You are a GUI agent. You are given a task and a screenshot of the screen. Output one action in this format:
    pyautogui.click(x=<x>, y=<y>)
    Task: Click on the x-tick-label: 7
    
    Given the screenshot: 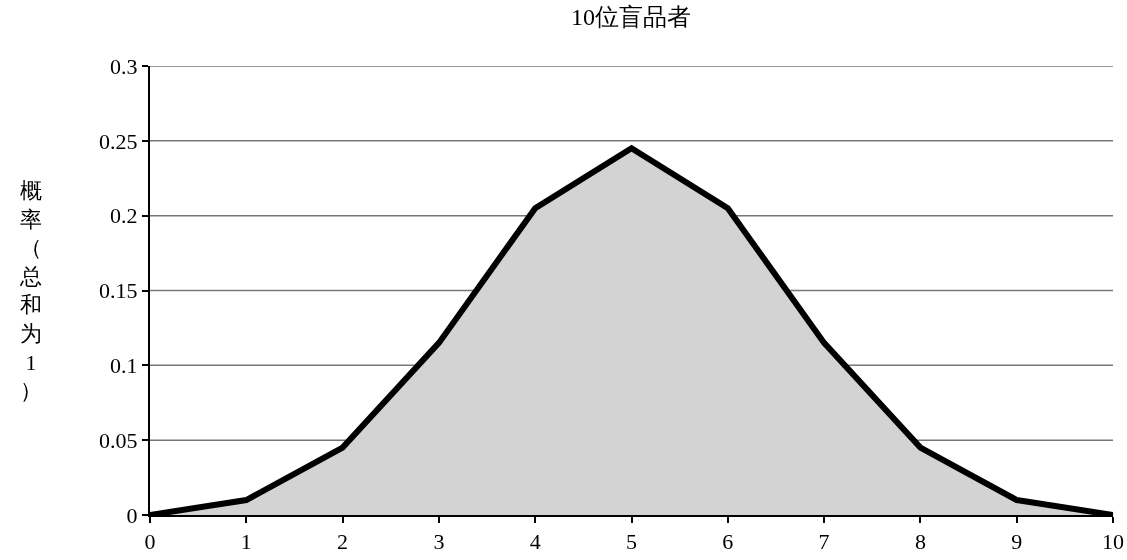 What is the action you would take?
    pyautogui.click(x=824, y=542)
    